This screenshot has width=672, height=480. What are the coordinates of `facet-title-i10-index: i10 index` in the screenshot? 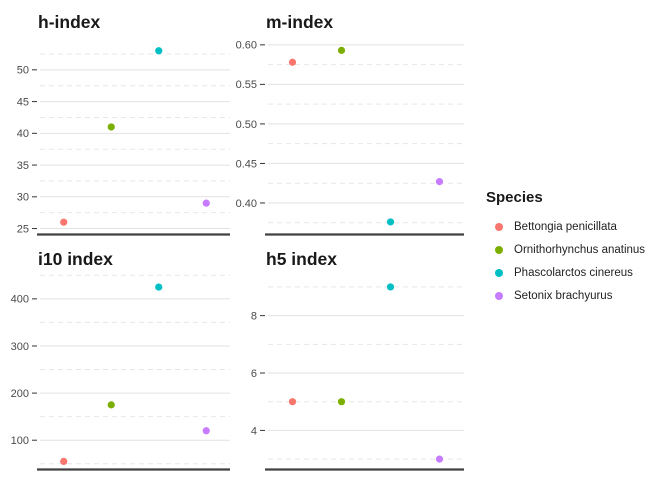 It's located at (75, 259).